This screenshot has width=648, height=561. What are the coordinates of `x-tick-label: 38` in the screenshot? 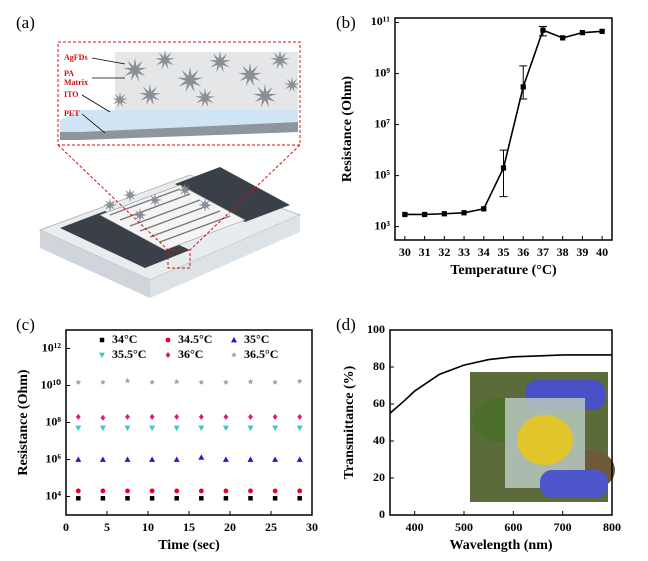 It's located at (563, 252).